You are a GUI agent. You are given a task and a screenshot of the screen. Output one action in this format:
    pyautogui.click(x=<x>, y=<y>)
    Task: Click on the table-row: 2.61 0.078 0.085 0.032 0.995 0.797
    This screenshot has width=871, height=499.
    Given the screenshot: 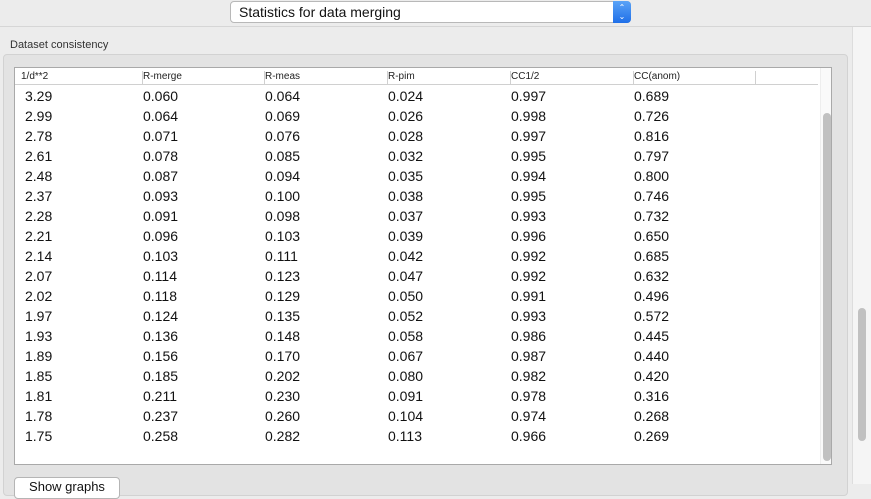 What is the action you would take?
    pyautogui.click(x=416, y=156)
    